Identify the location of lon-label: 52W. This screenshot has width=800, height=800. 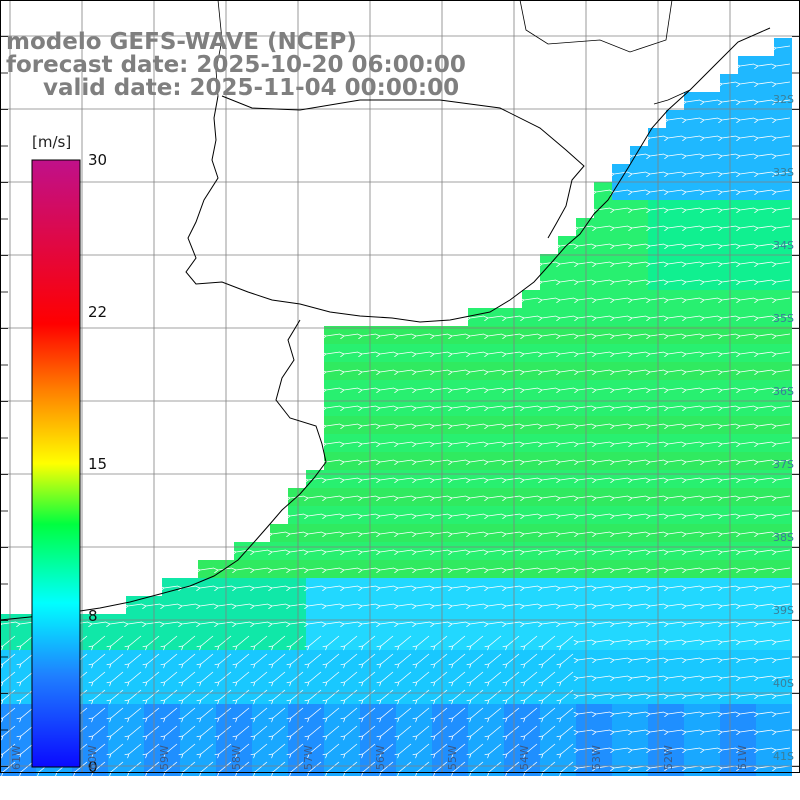
(668, 757).